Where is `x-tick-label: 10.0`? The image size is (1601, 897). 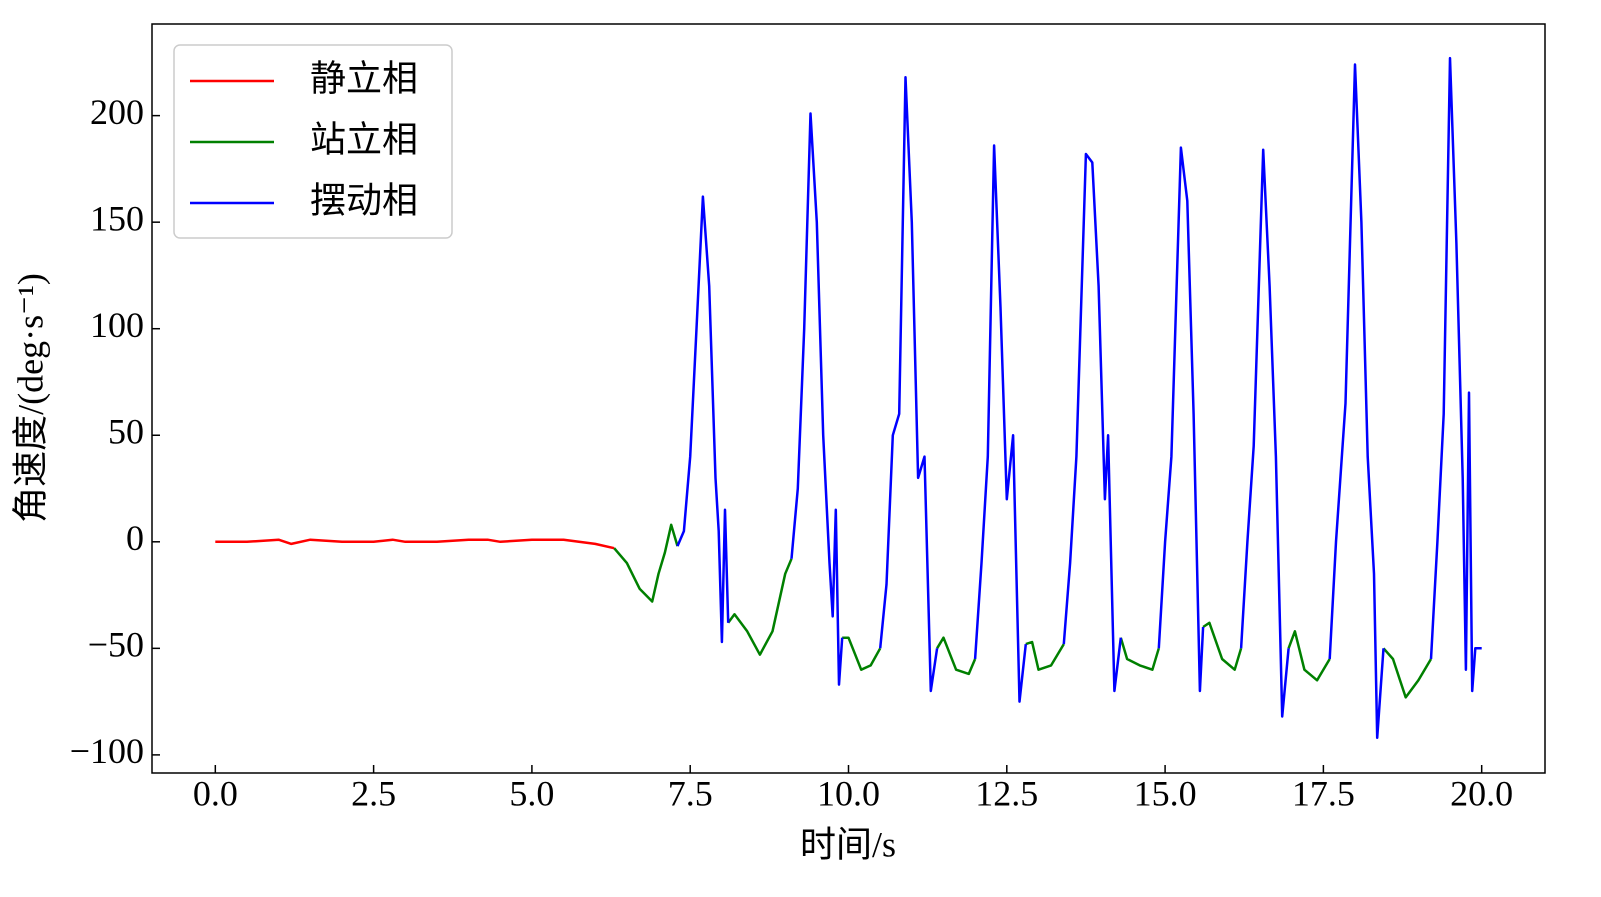
x-tick-label: 10.0 is located at coordinates (848, 793).